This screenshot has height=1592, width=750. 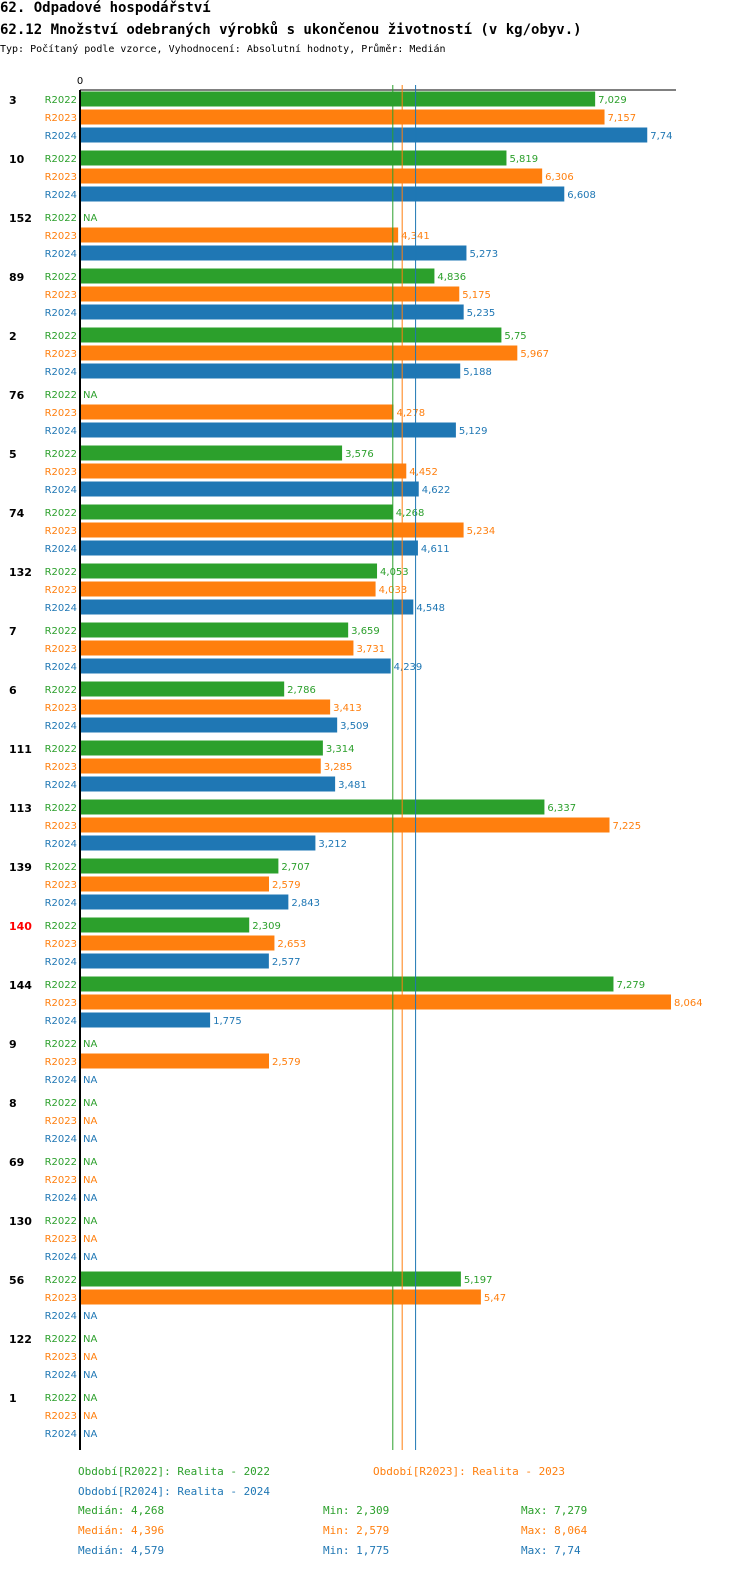 What do you see at coordinates (301, 690) in the screenshot?
I see `data-label: 2,786` at bounding box center [301, 690].